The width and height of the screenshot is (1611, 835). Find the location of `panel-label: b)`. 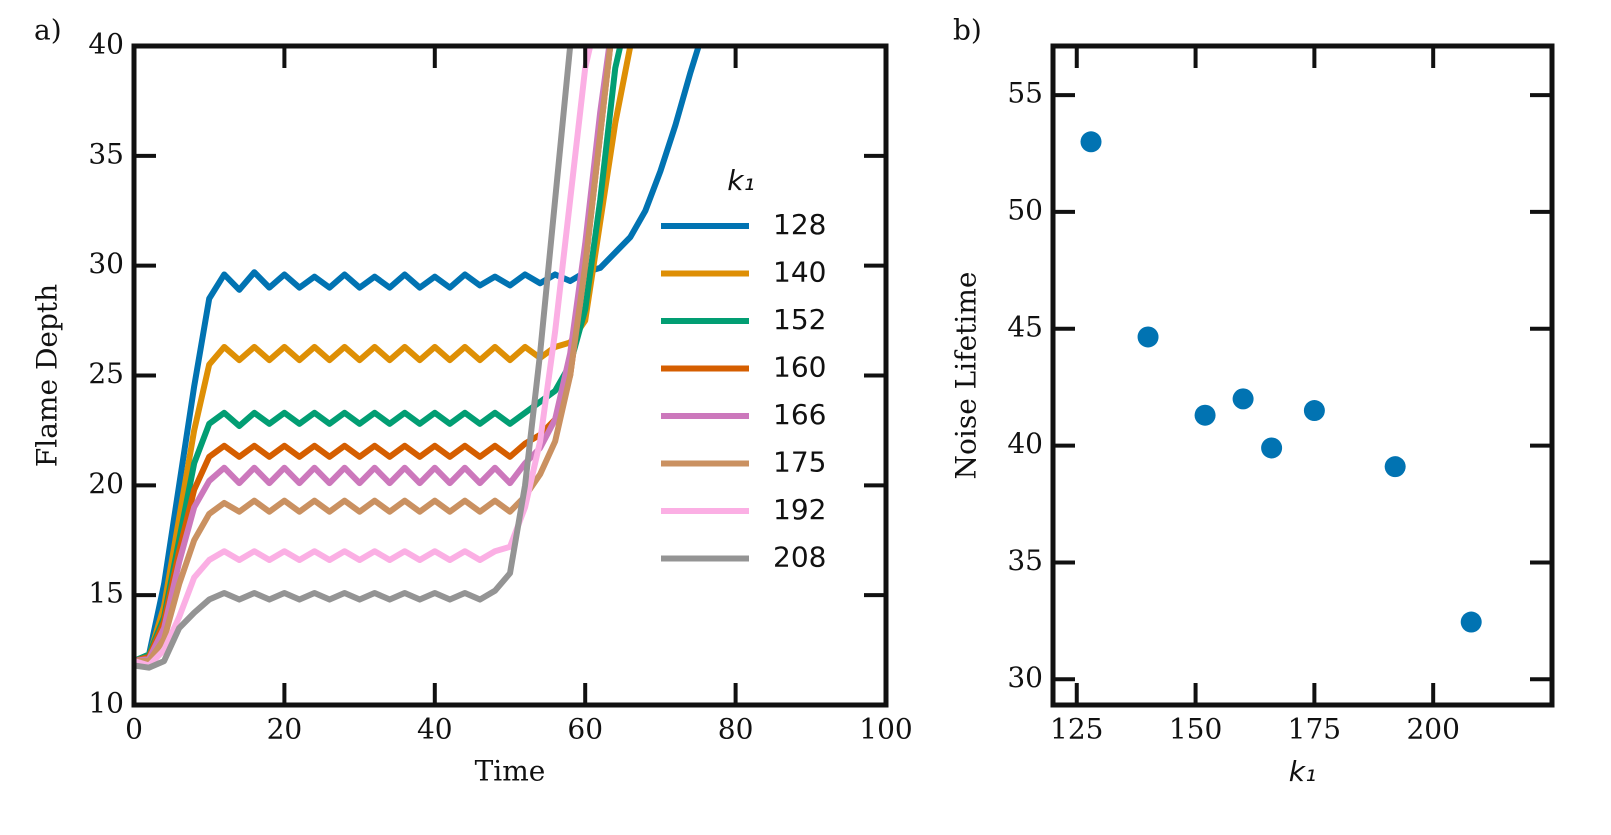

panel-label: b) is located at coordinates (967, 30).